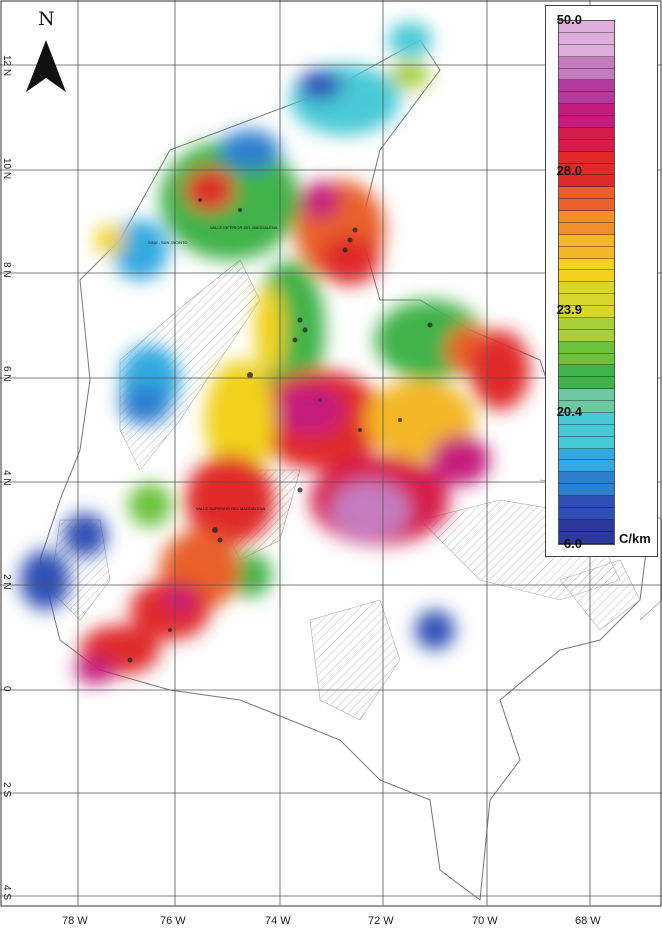 Image resolution: width=662 pixels, height=931 pixels. What do you see at coordinates (6, 270) in the screenshot?
I see `lat-label: 8 N` at bounding box center [6, 270].